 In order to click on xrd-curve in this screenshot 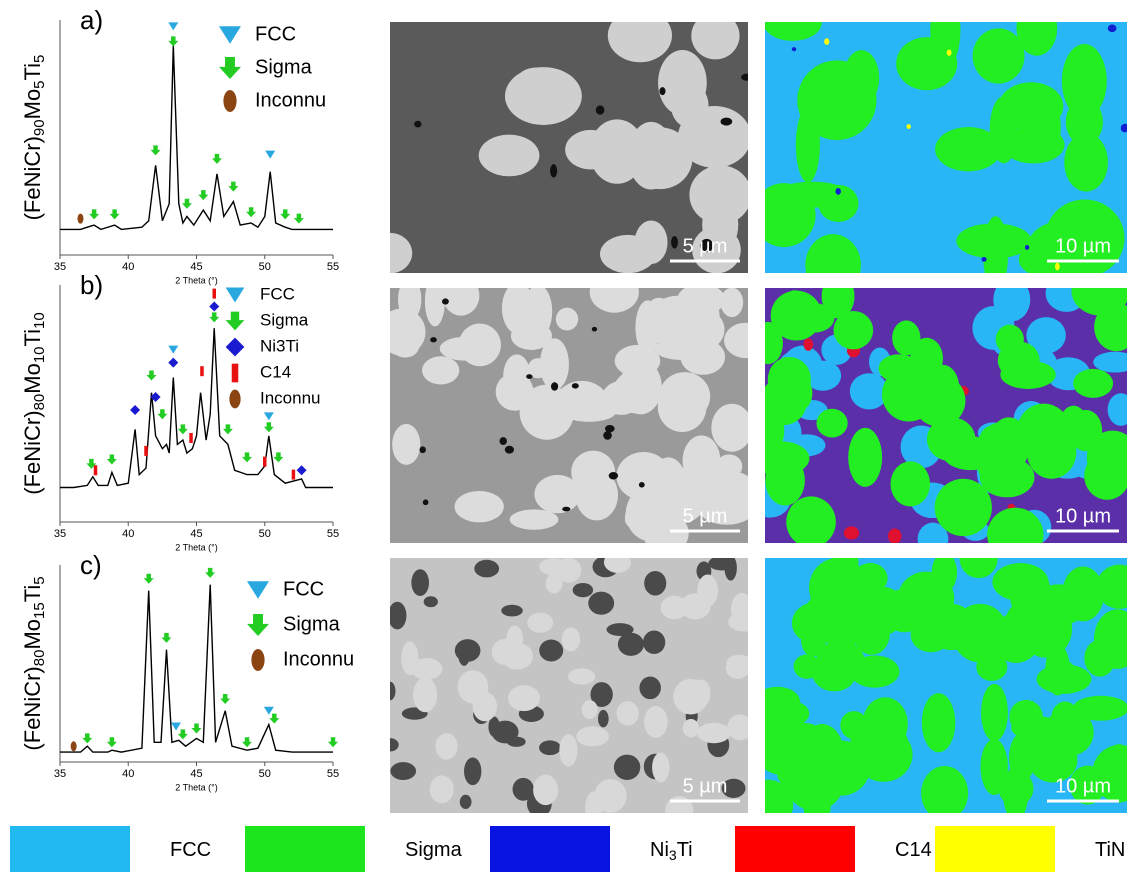, I will do `click(196, 408)`.